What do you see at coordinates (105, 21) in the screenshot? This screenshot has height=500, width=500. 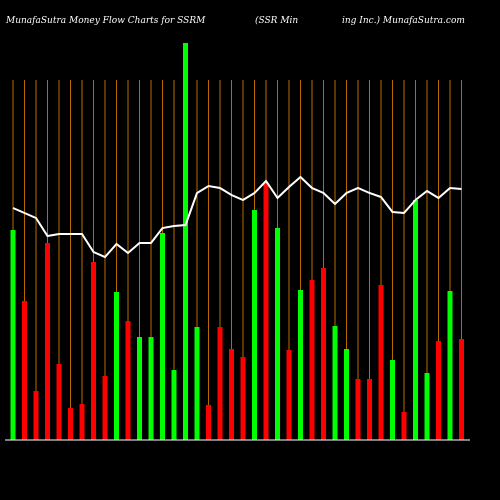 I see `chart-title: MunafaSutra Money Flow Charts for SSRM` at bounding box center [105, 21].